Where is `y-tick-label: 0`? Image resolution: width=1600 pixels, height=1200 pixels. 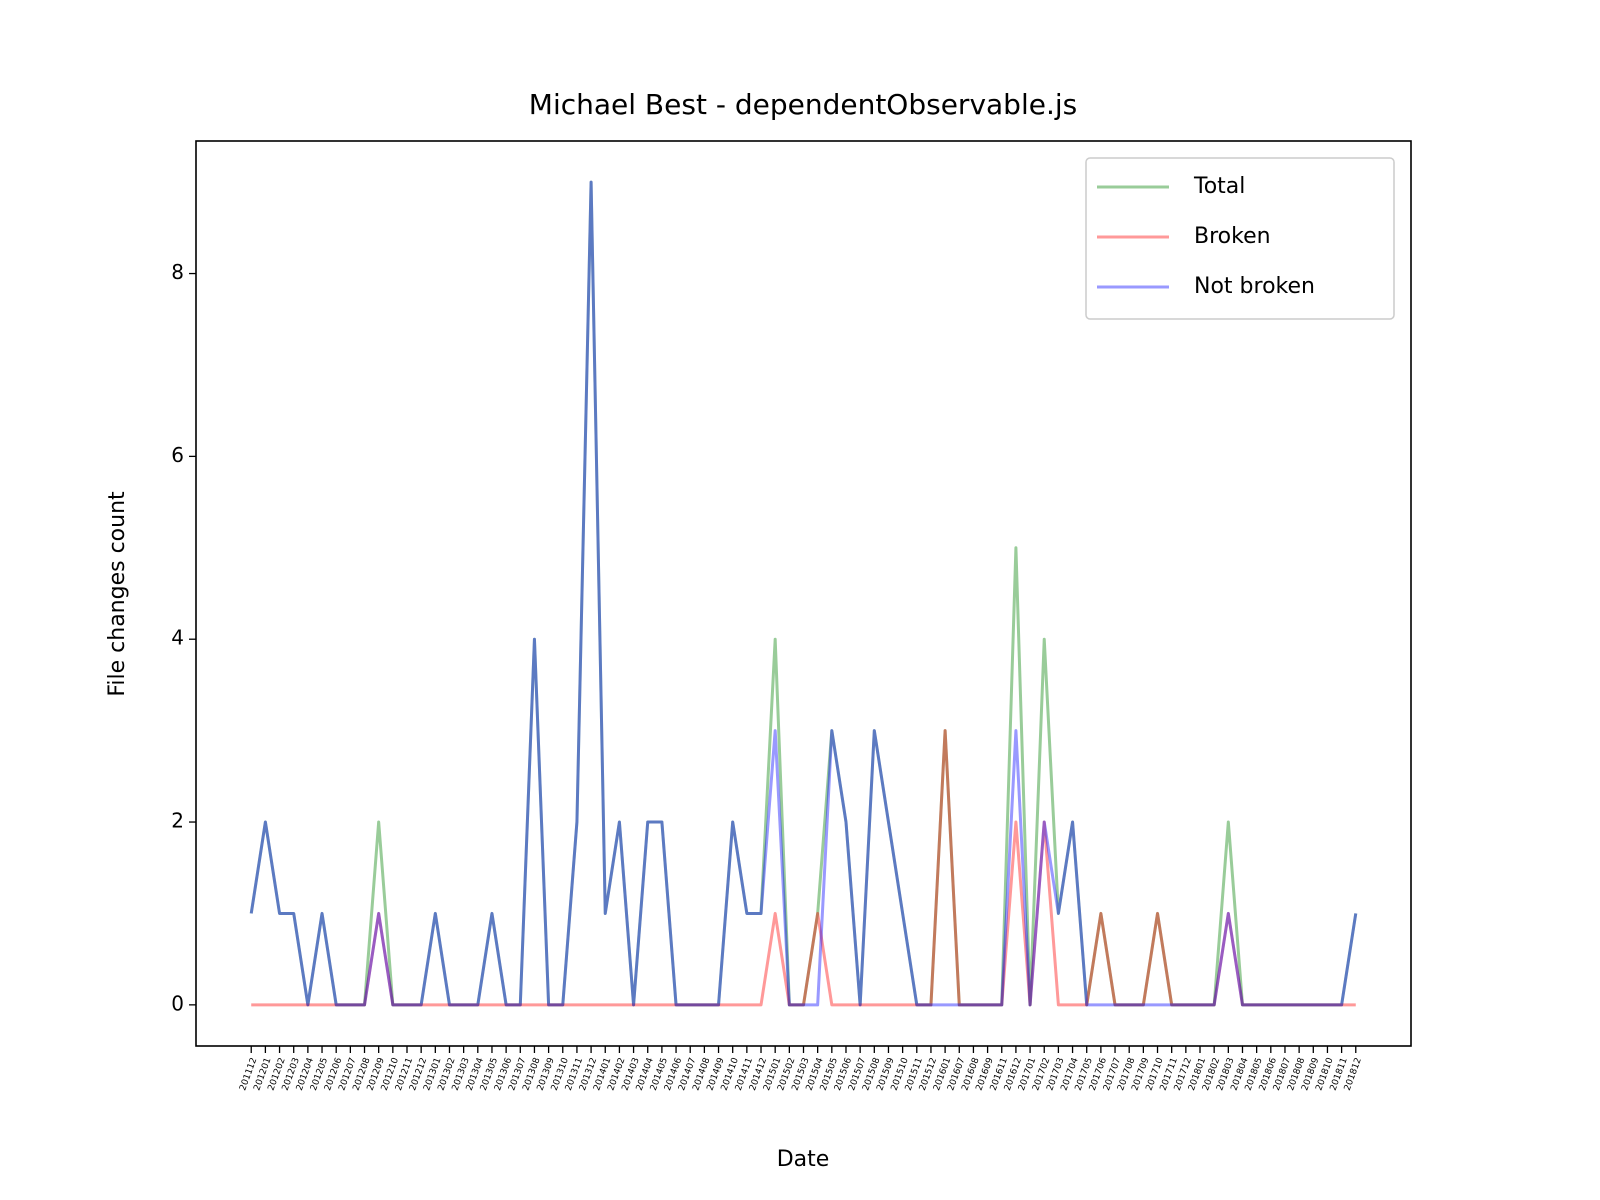 y-tick-label: 0 is located at coordinates (177, 1003).